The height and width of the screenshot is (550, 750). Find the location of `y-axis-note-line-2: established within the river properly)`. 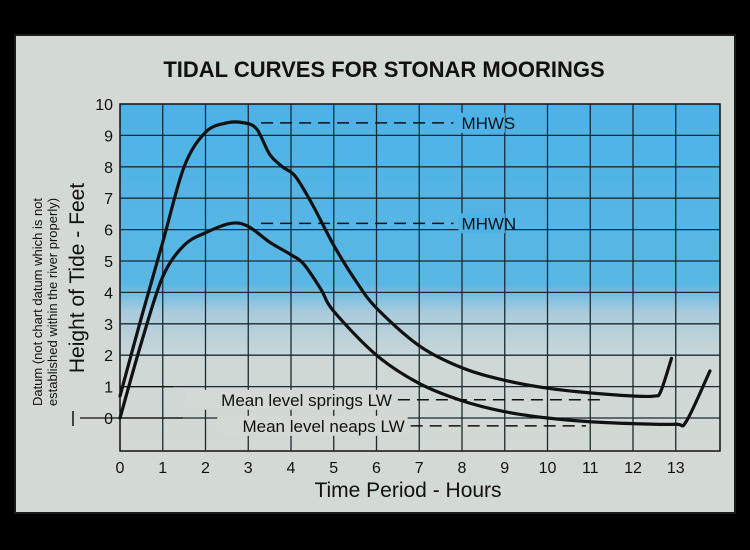

y-axis-note-line-2: established within the river properly) is located at coordinates (52, 302).